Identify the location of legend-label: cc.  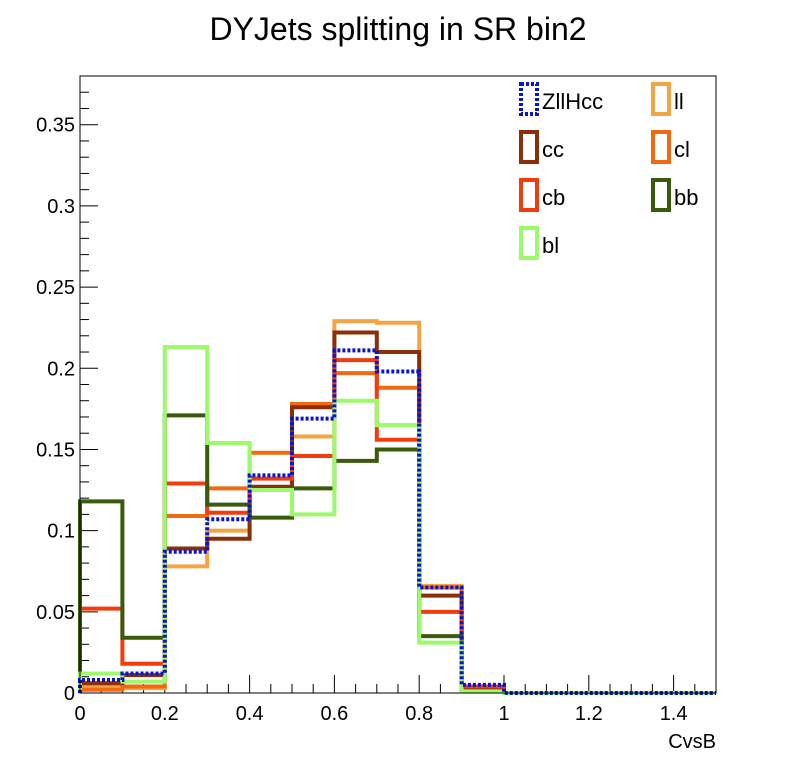
(553, 149).